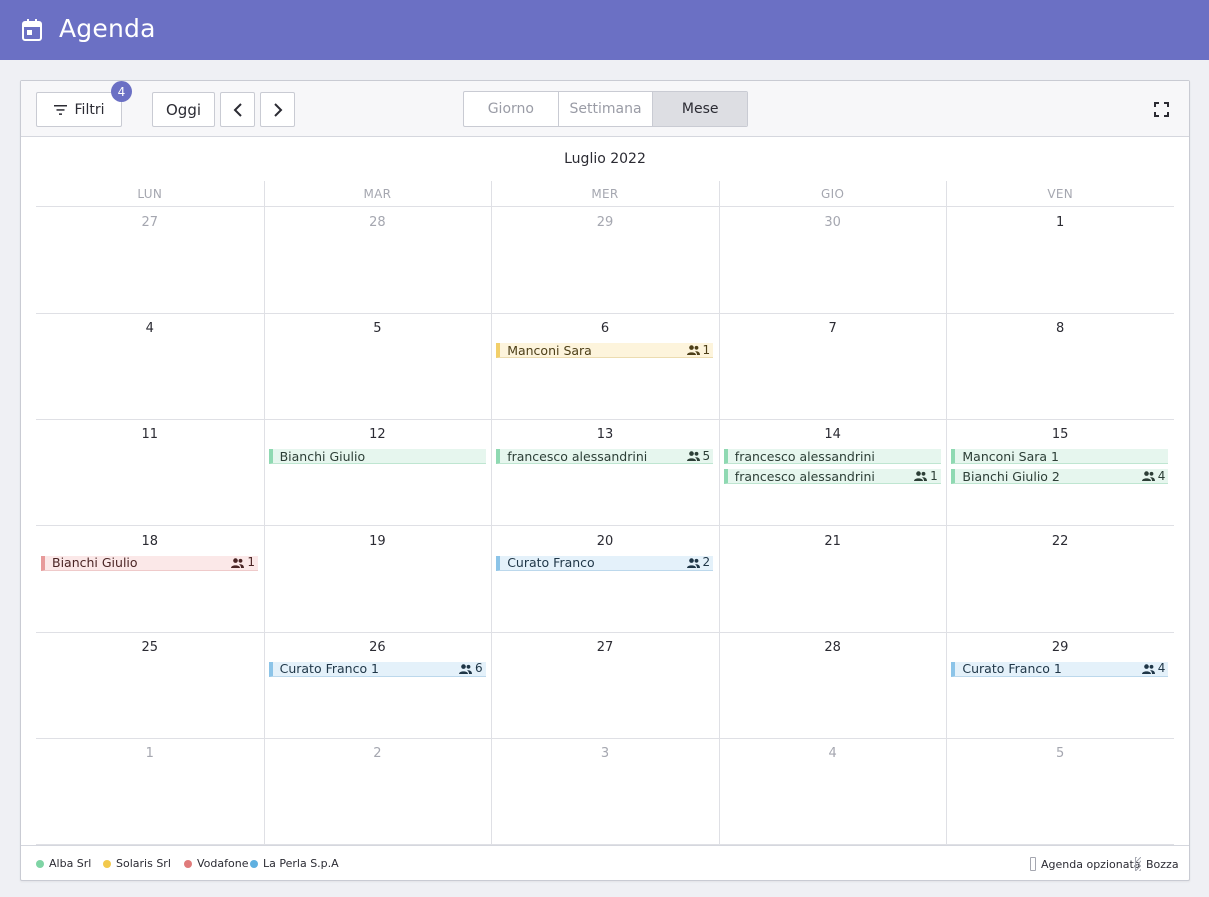 This screenshot has width=1209, height=897. Describe the element at coordinates (237, 109) in the screenshot. I see `previous-month-button` at that location.